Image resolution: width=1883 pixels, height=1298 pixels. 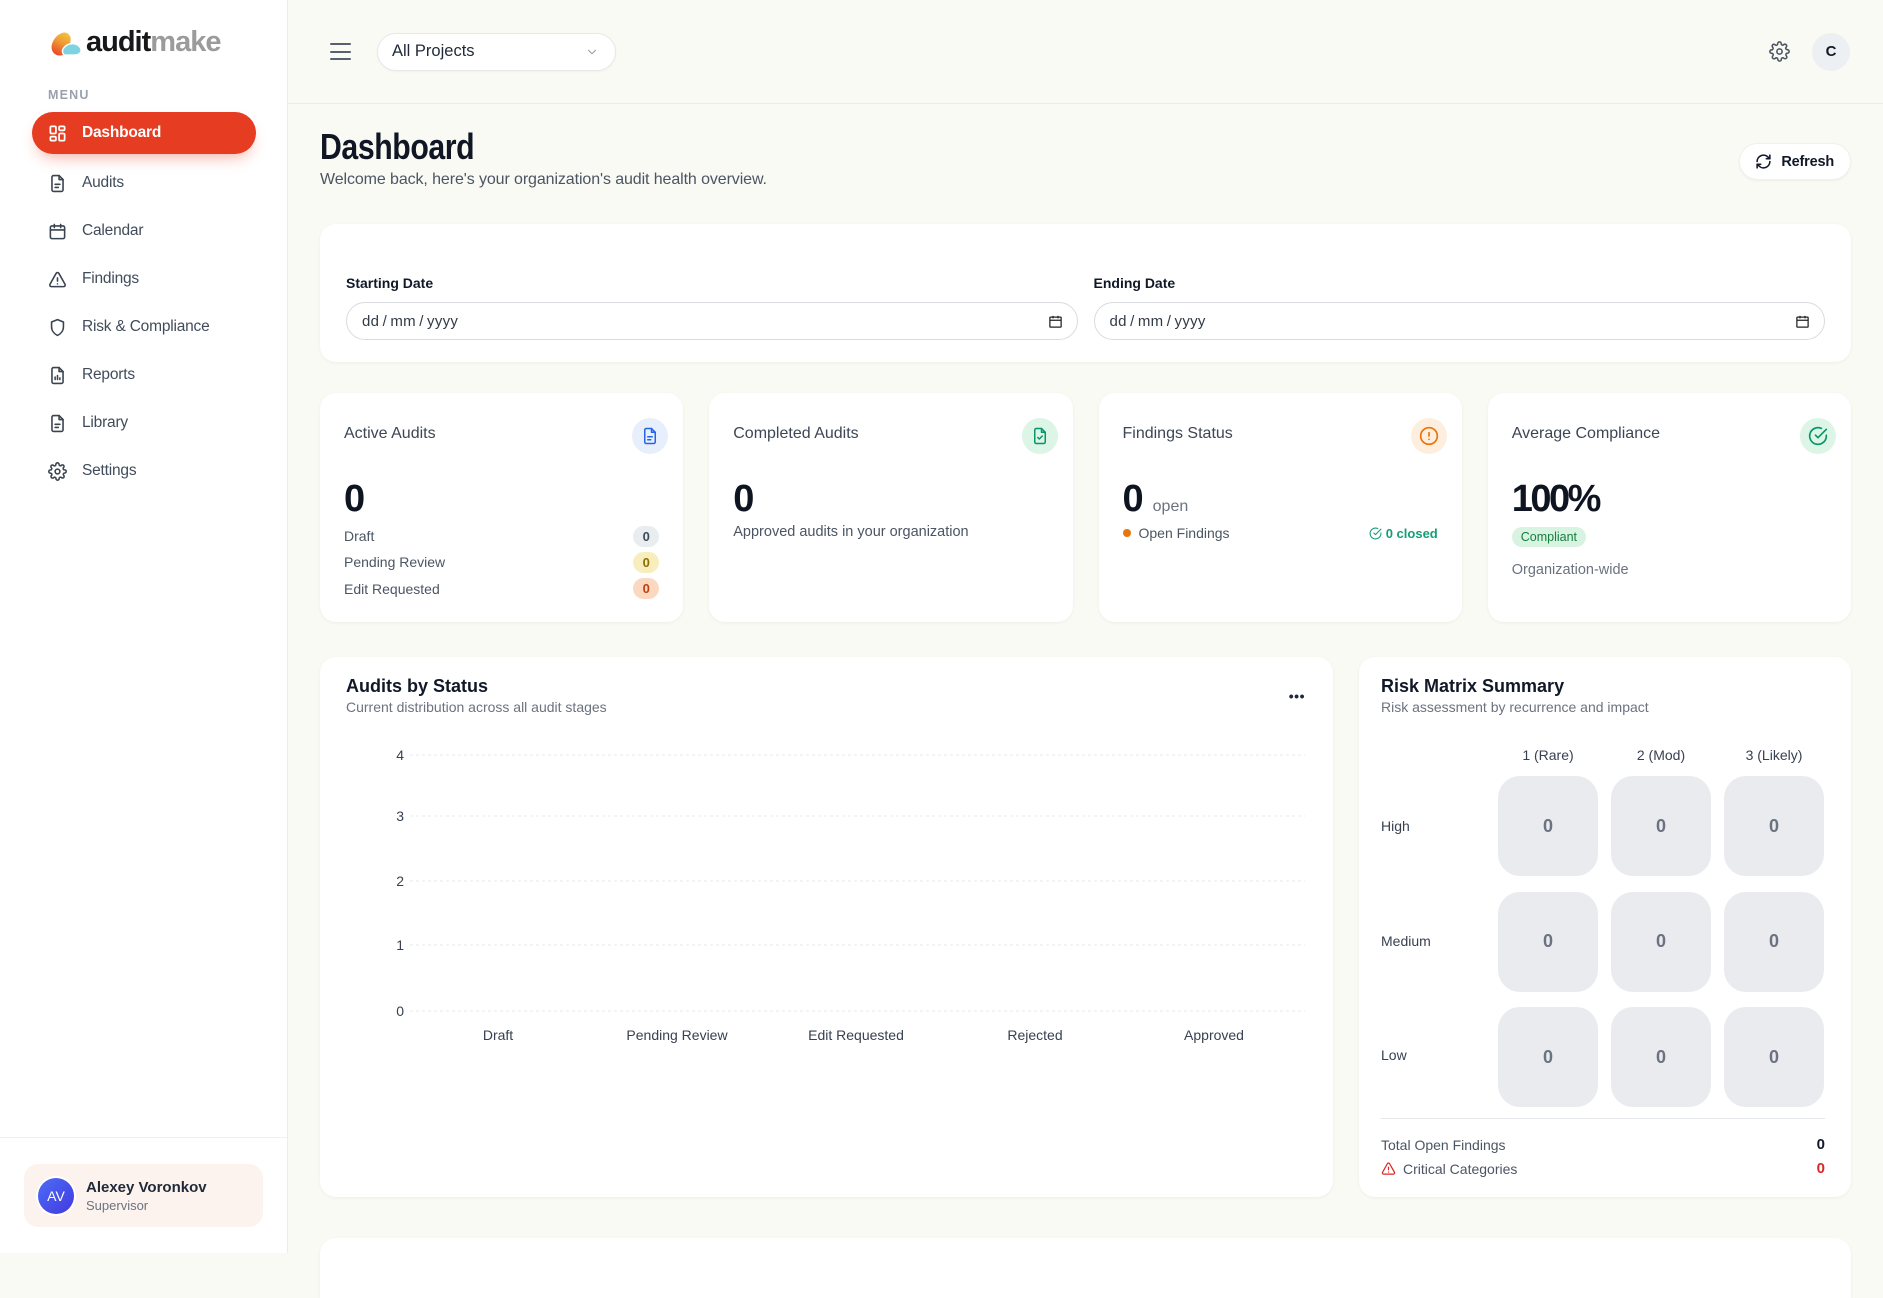 What do you see at coordinates (400, 945) in the screenshot?
I see `svg-text: 1` at bounding box center [400, 945].